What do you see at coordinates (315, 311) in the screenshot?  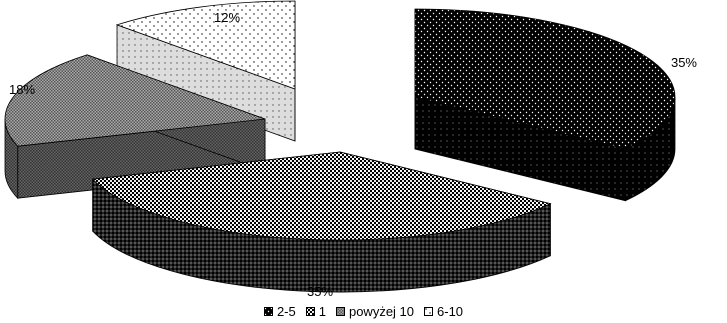 I see `legend-item-1: 1` at bounding box center [315, 311].